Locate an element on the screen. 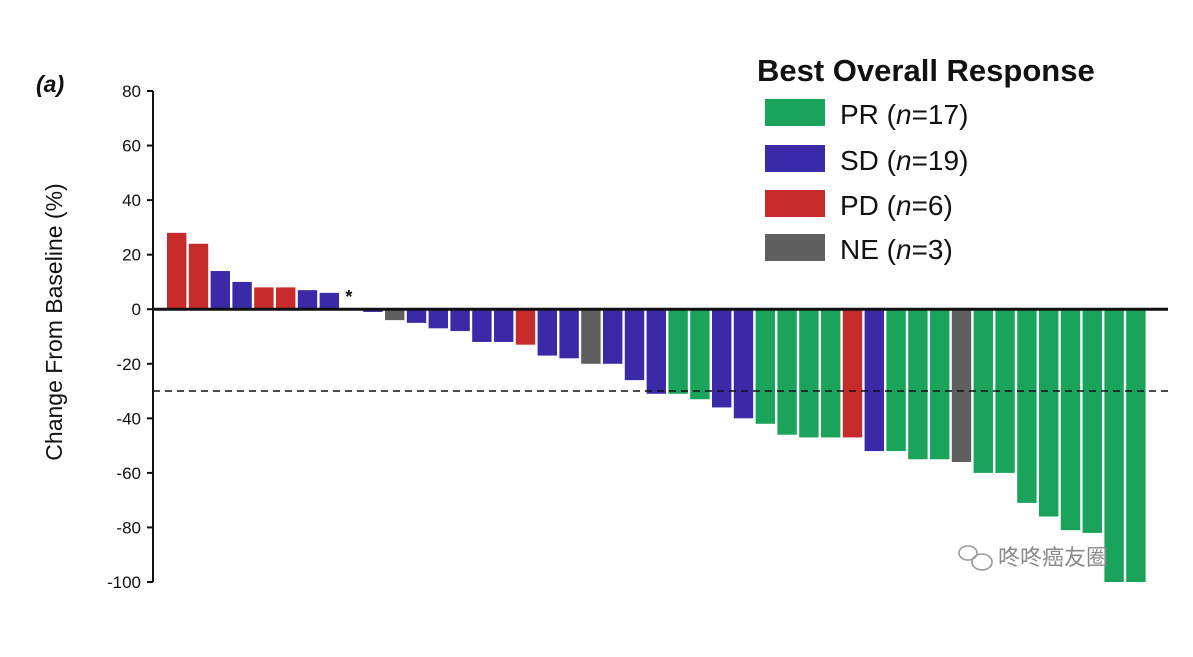  y-tick-label: 60 is located at coordinates (131, 146).